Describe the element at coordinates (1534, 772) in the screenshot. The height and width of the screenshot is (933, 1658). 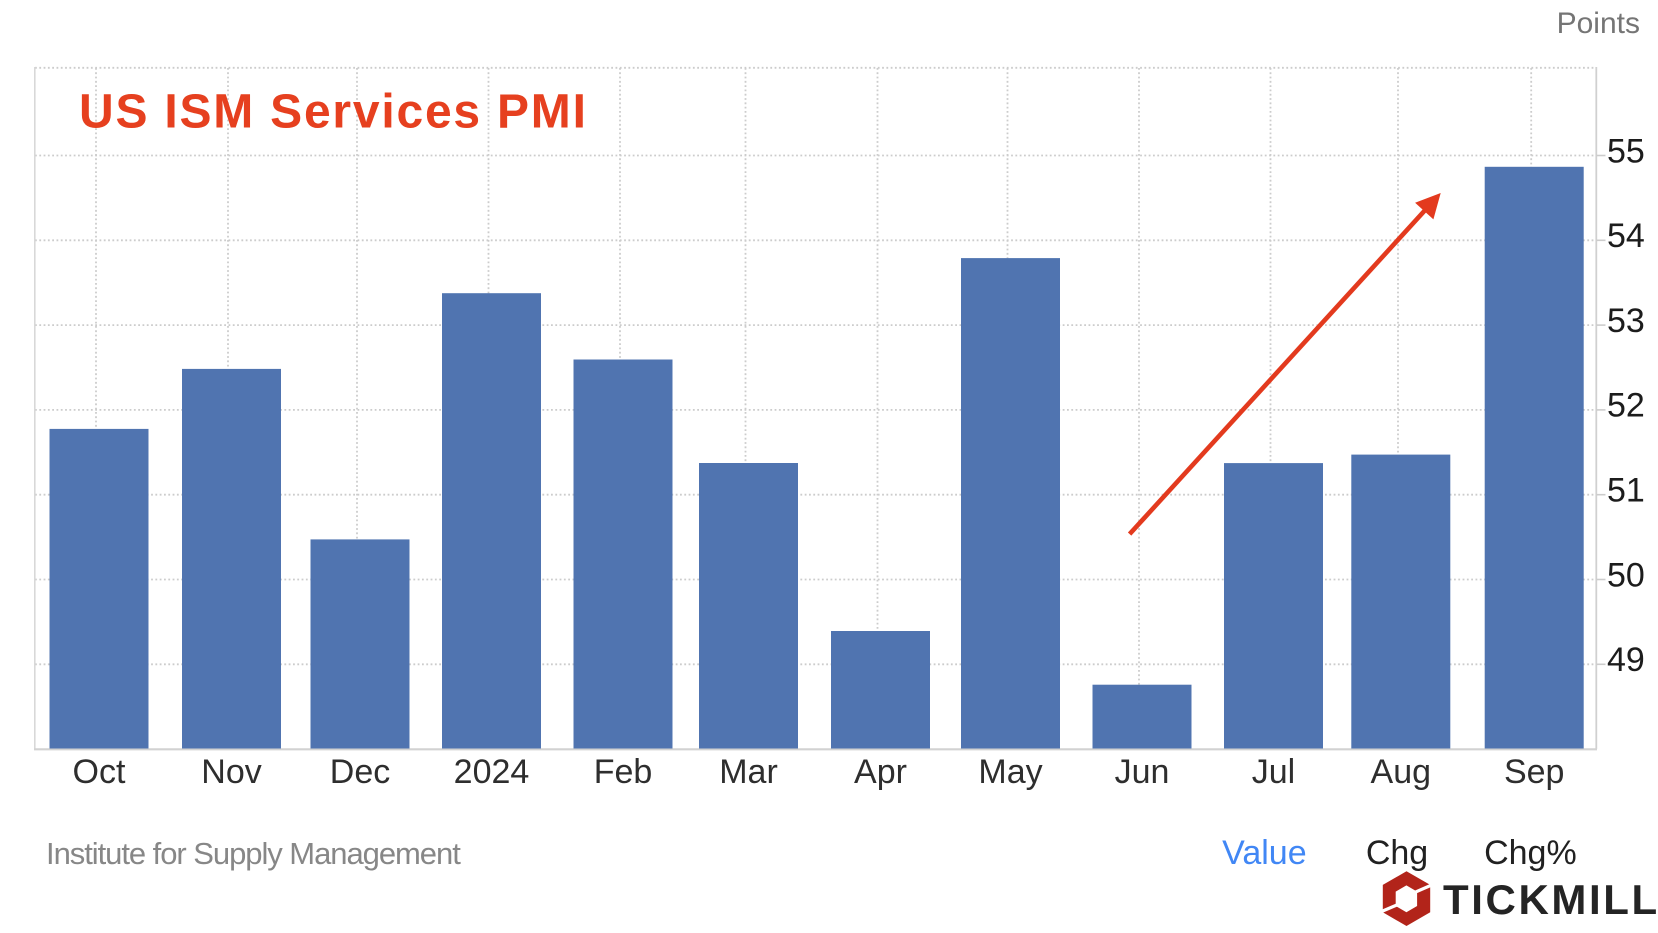
I see `svg-text: Sep` at that location.